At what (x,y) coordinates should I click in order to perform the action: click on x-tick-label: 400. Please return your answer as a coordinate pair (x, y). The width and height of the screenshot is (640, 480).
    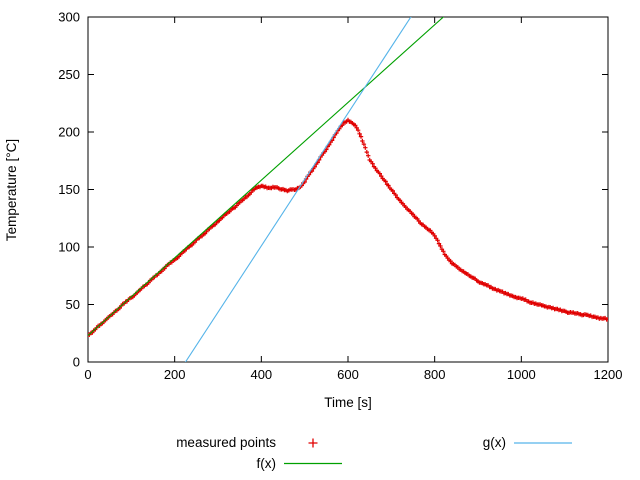
    Looking at the image, I should click on (261, 374).